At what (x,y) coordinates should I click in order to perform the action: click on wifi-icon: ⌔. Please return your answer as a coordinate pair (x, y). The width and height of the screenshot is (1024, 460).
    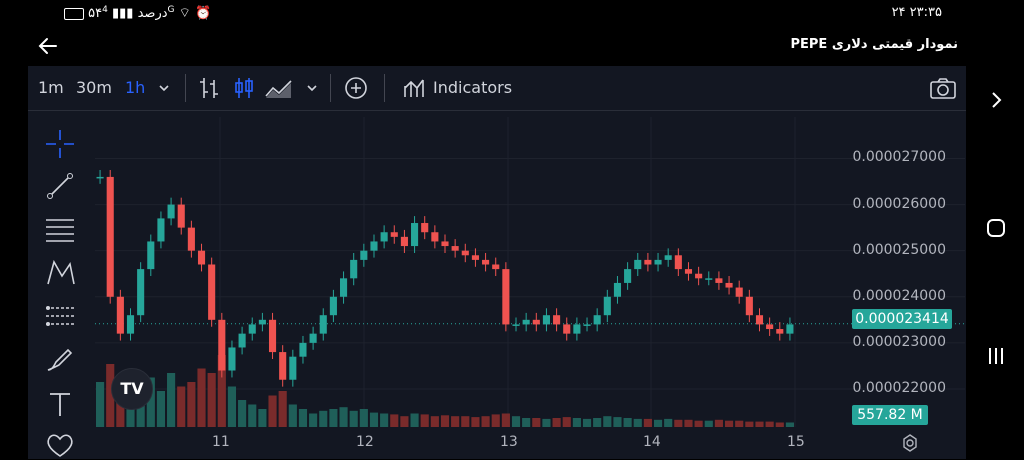
    Looking at the image, I should click on (184, 13).